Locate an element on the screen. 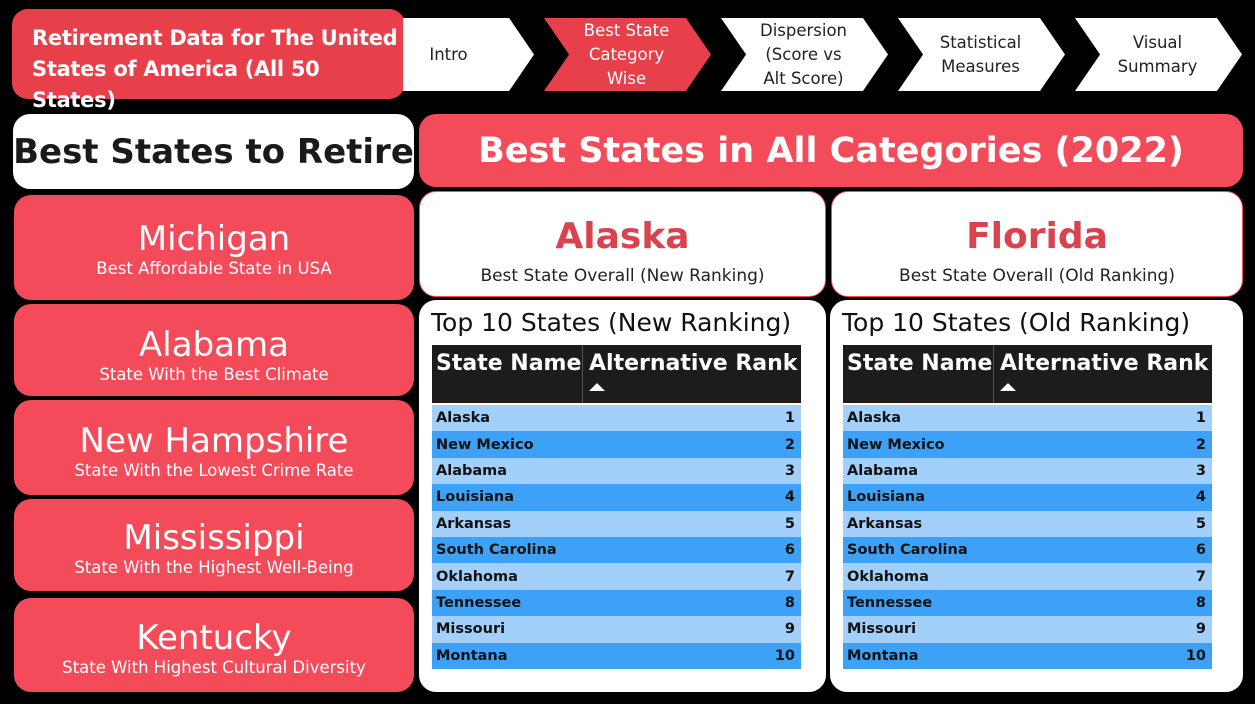 The width and height of the screenshot is (1255, 704). best-state-old-desc: Best State Overall (Old Ranking) is located at coordinates (1037, 276).